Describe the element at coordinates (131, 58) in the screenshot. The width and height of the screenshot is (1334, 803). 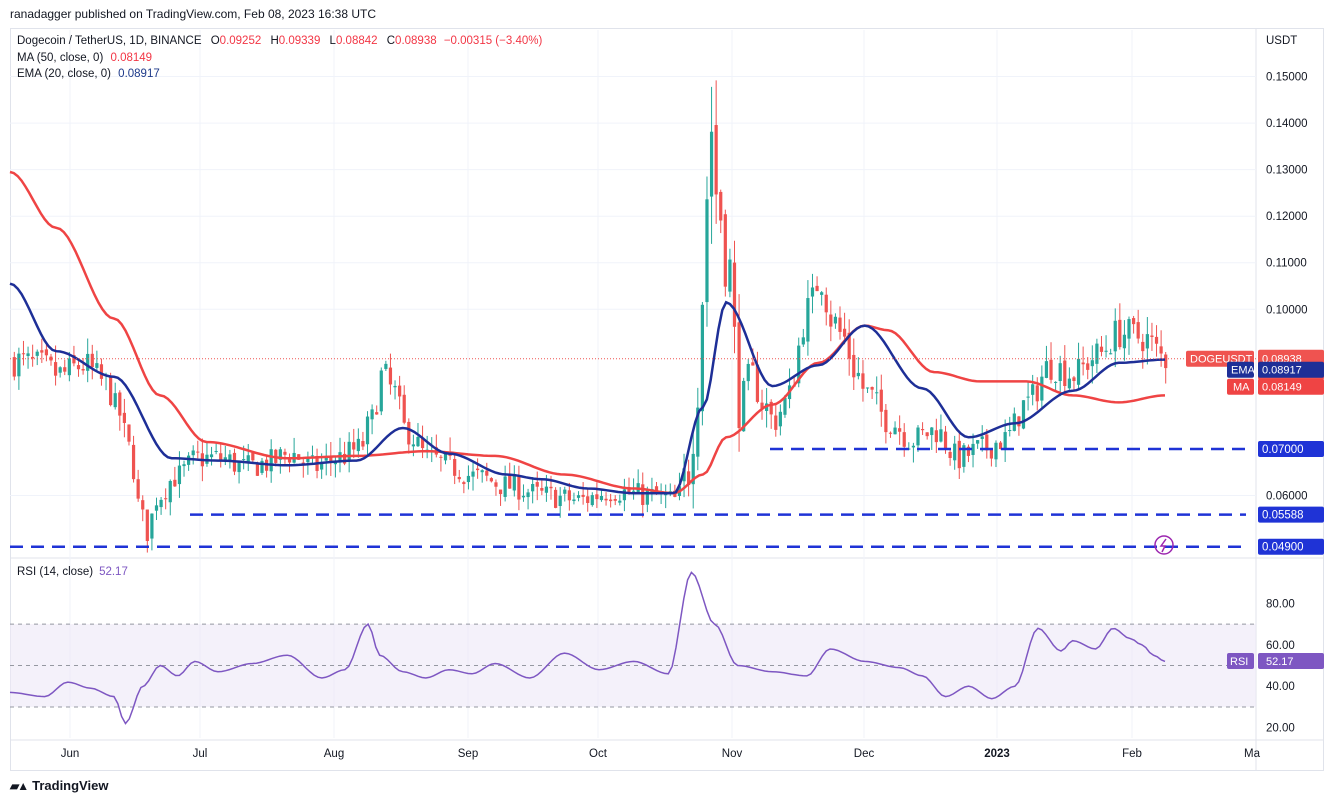
I see `legend-ma-value: 0.08149` at that location.